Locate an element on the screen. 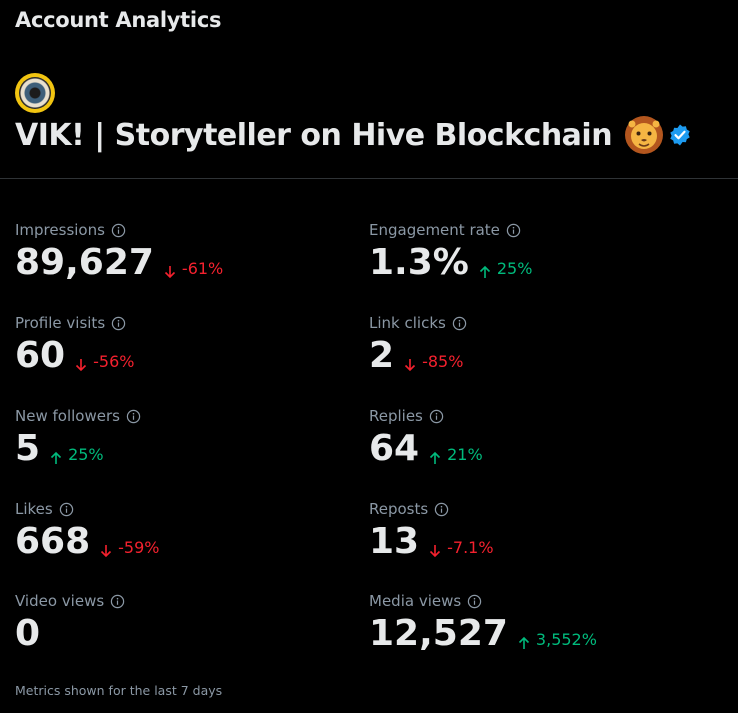  metric-replies: Replies 64 21% is located at coordinates (426, 438).